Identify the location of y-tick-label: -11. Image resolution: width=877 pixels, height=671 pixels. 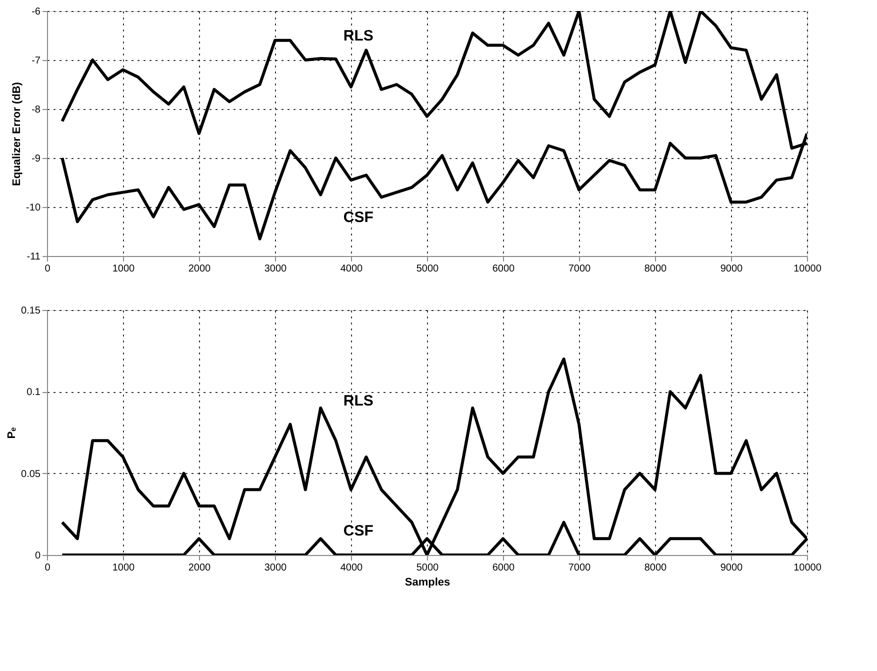
(33, 257).